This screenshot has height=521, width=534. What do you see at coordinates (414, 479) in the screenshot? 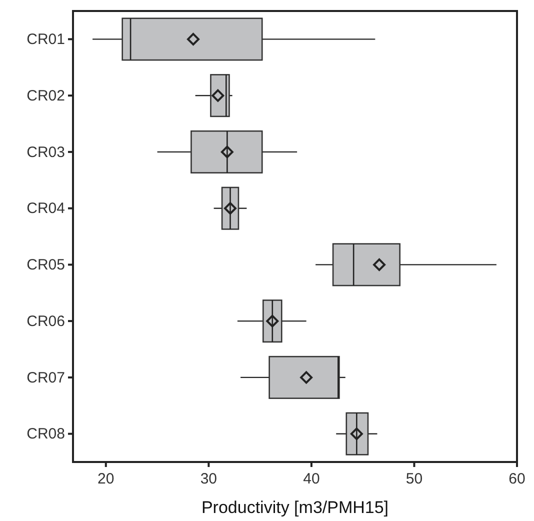
I see `x-tick-label: 50` at bounding box center [414, 479].